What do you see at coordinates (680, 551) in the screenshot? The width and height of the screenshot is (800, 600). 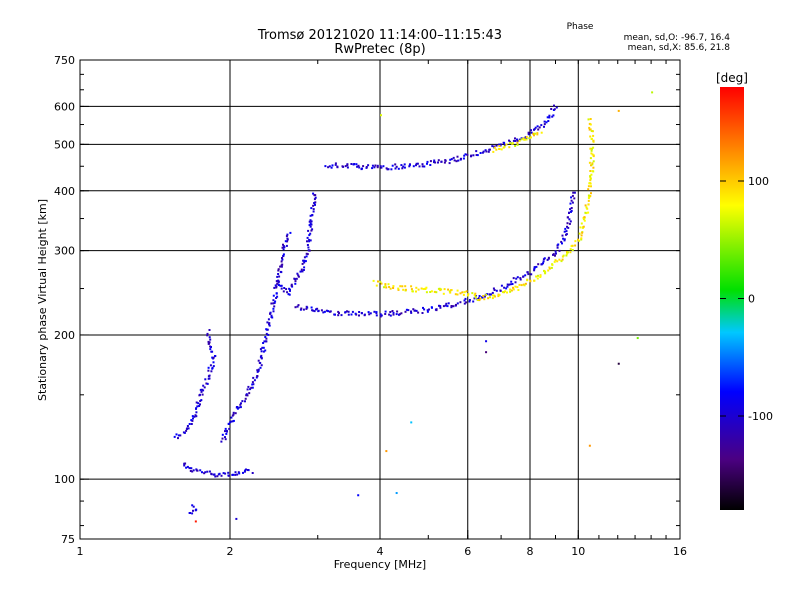 I see `x-tick-label: 16` at bounding box center [680, 551].